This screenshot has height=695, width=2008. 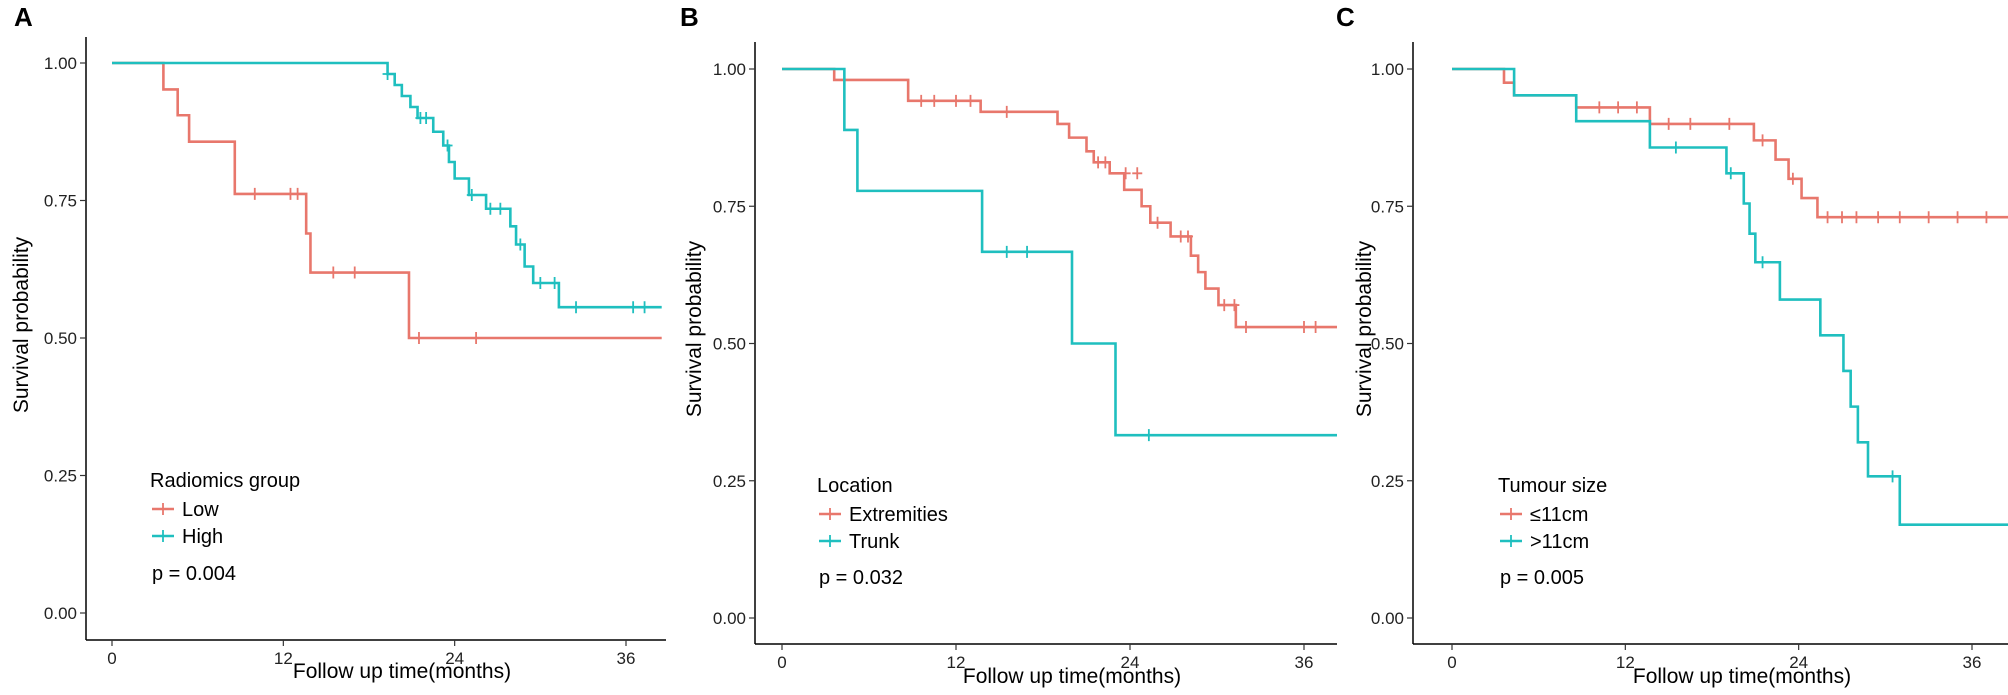 I want to click on p-value-label: p = 0.004, so click(x=194, y=574).